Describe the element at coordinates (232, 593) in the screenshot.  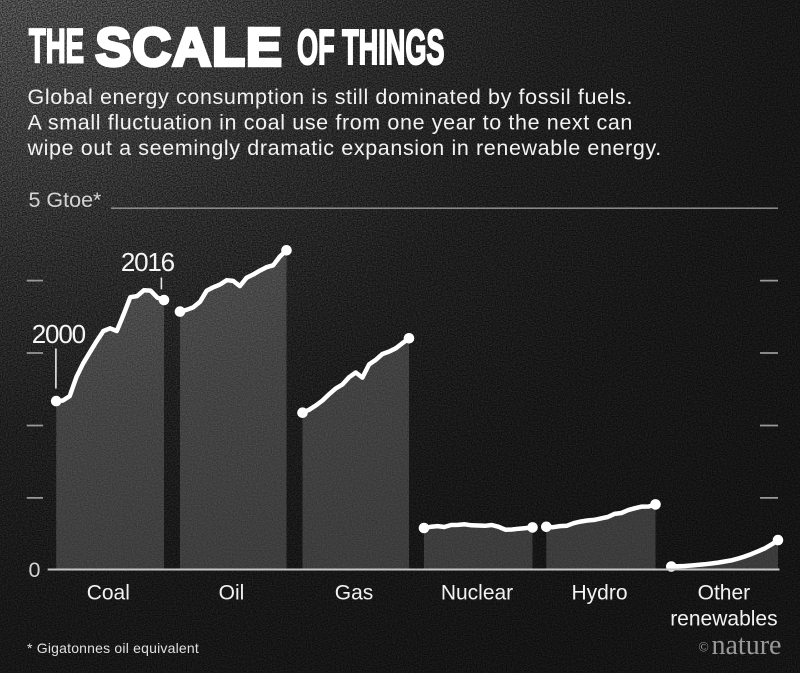
I see `svg-text: Oil` at that location.